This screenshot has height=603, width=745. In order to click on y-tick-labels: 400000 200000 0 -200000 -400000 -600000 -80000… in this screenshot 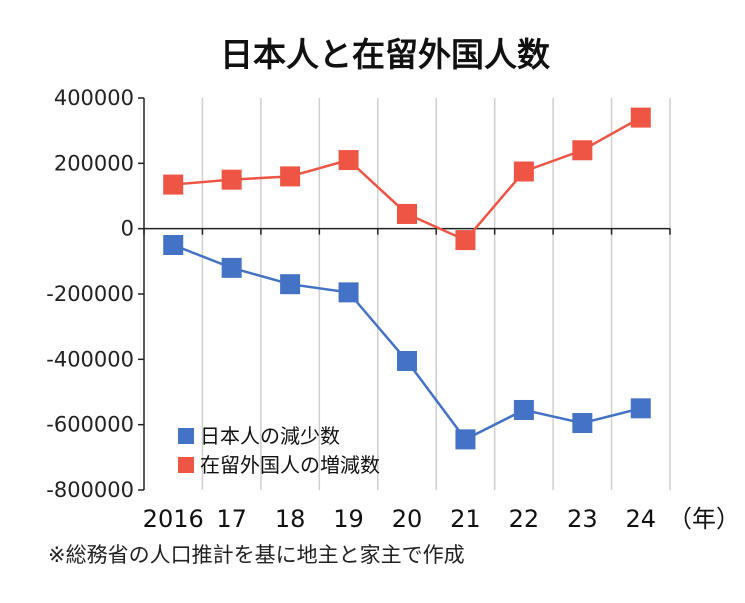, I will do `click(90, 294)`.